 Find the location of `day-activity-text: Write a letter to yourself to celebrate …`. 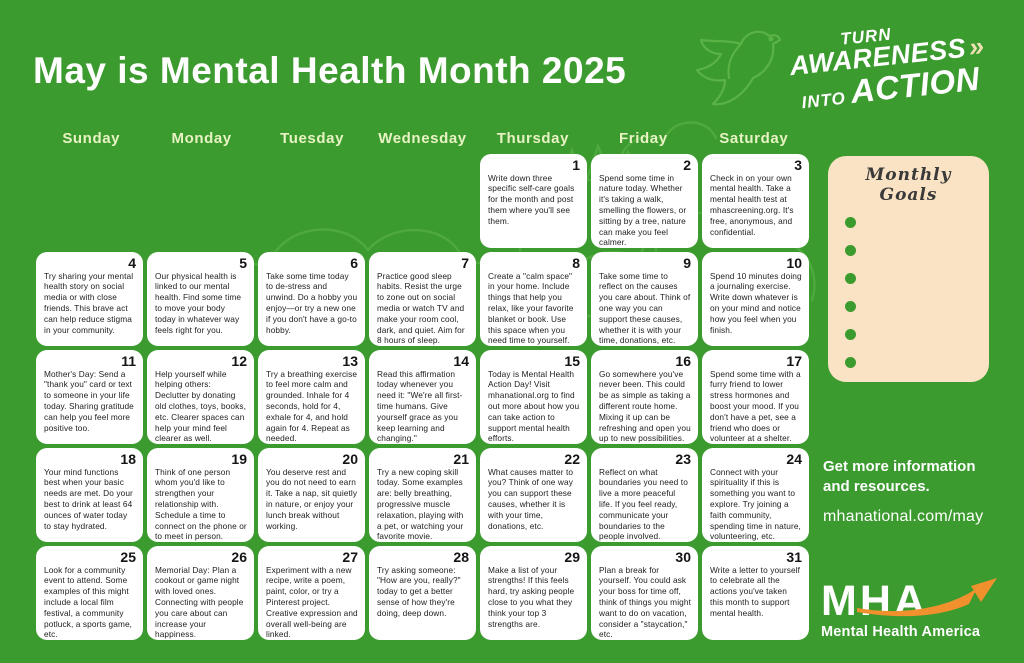

day-activity-text: Write a letter to yourself to celebrate … is located at coordinates (755, 591).